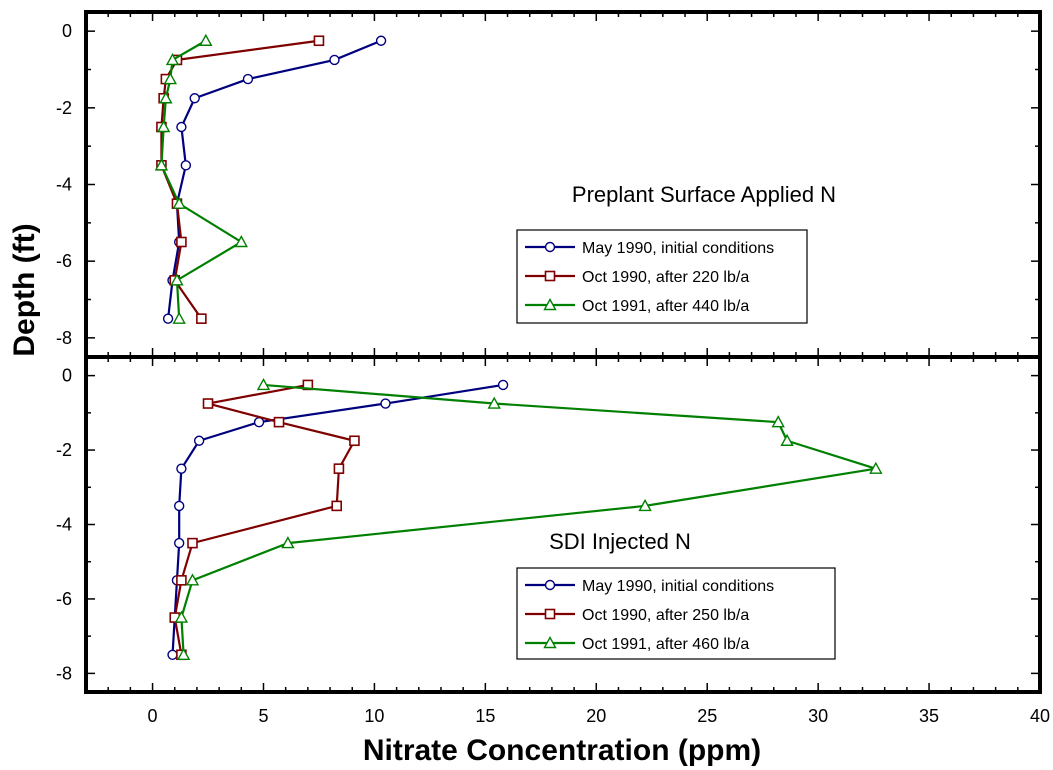 The image size is (1053, 770). I want to click on x-tick-label: 25, so click(707, 716).